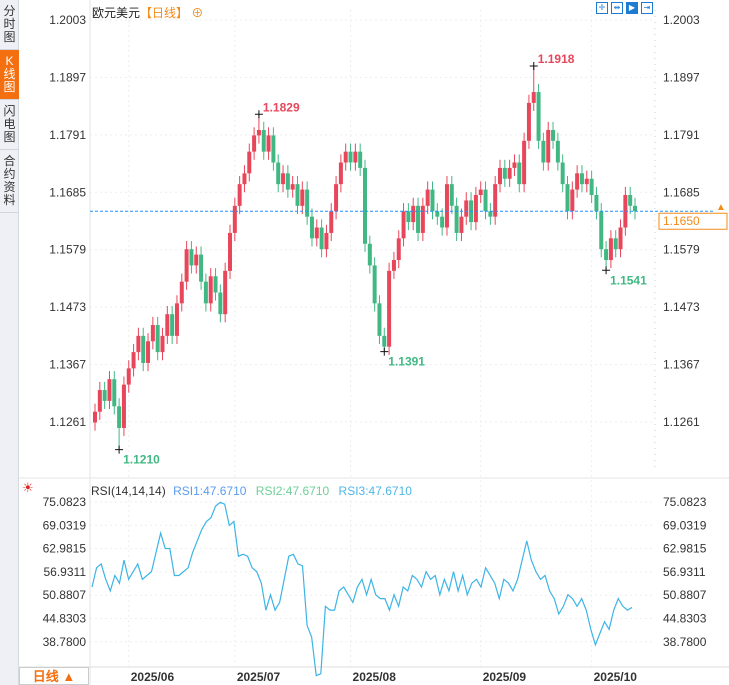  I want to click on symbol-name: 欧元美元, so click(116, 13).